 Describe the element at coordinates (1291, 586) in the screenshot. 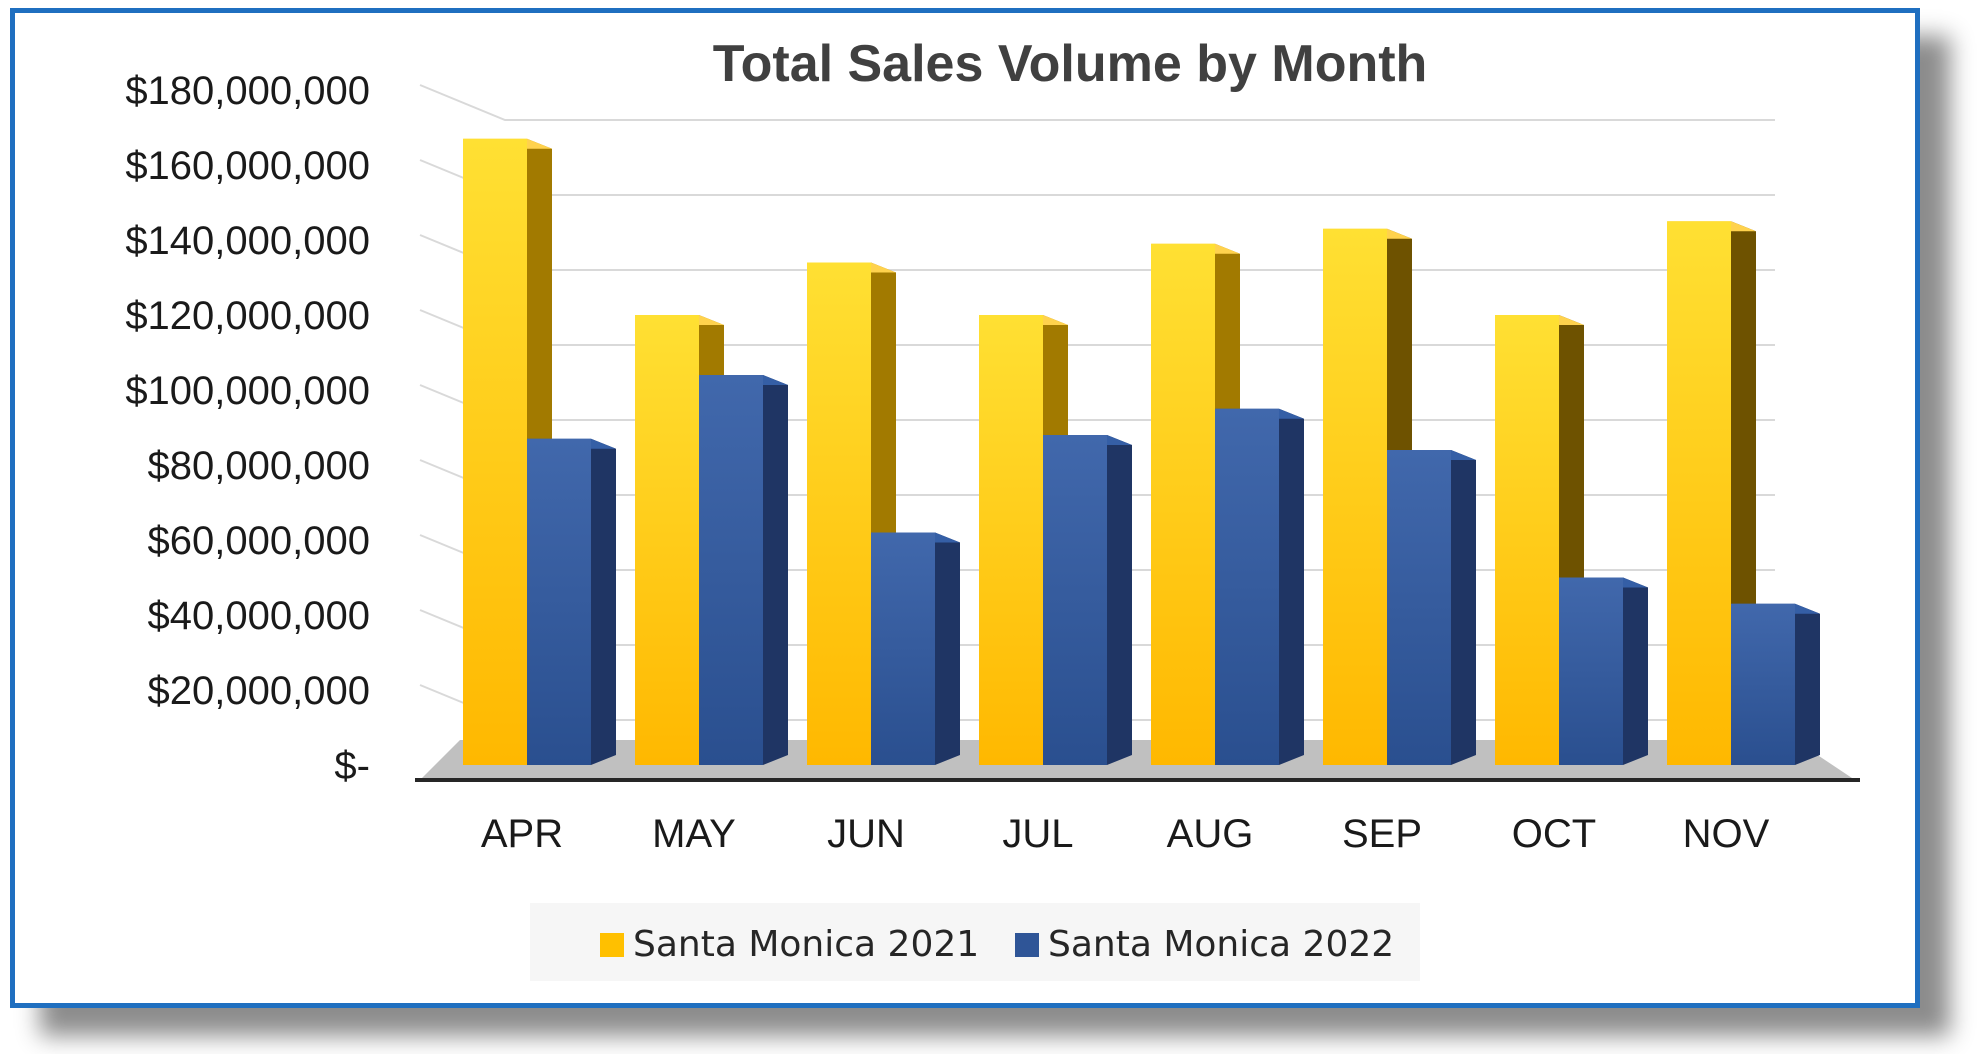

I see `bar-side-santa-monica-2022-aug` at that location.